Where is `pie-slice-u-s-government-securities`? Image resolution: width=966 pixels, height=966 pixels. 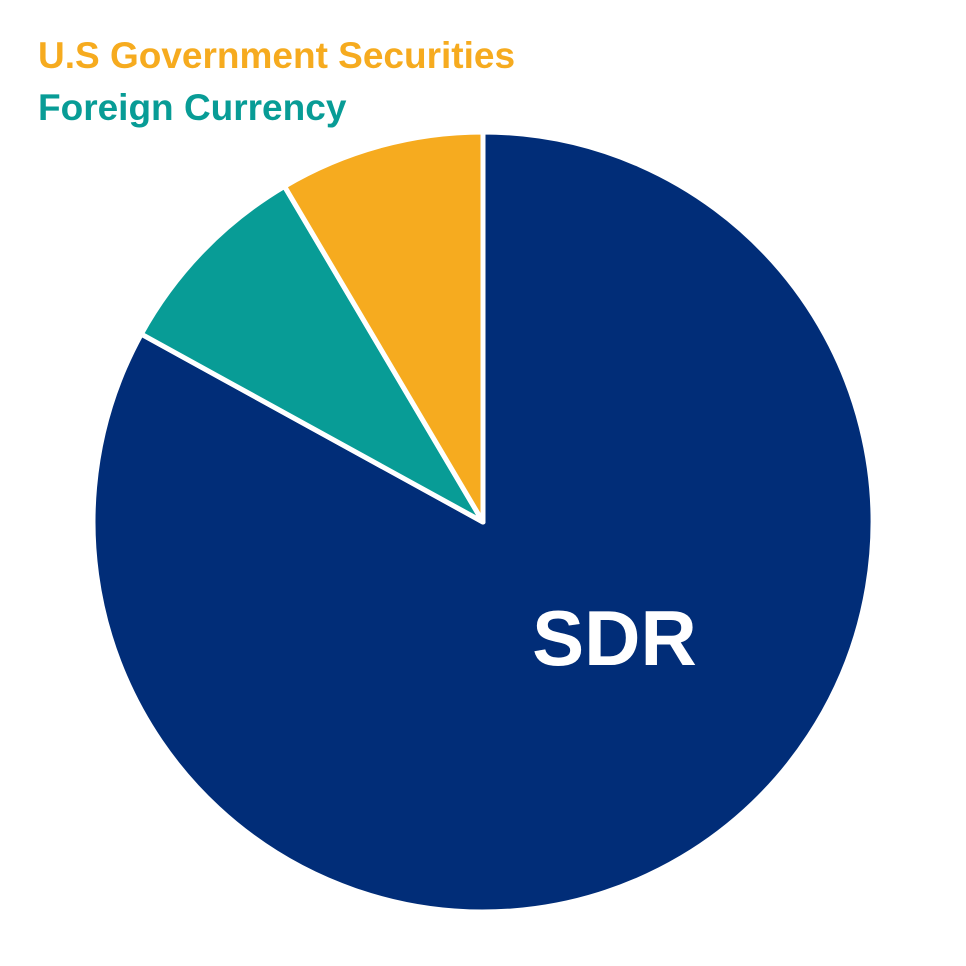 pie-slice-u-s-government-securities is located at coordinates (383, 327).